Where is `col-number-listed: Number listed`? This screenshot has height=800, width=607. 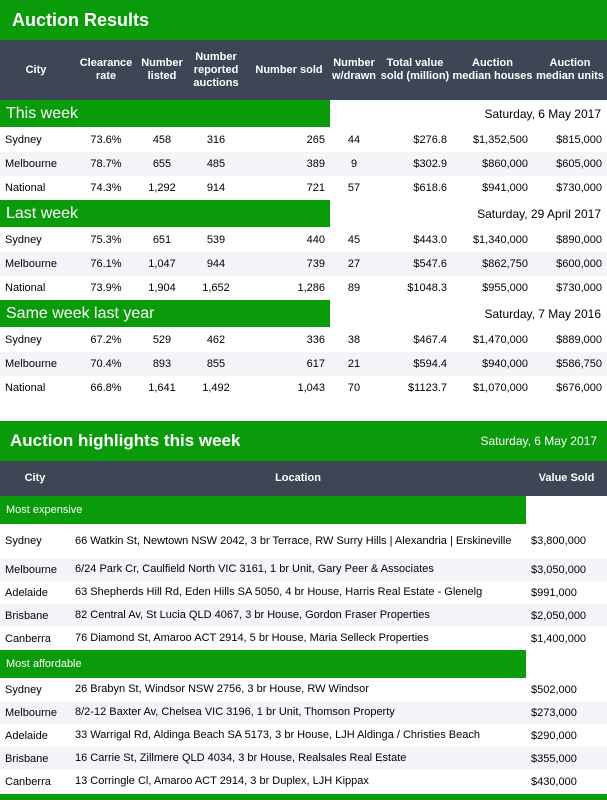
col-number-listed: Number listed is located at coordinates (162, 70).